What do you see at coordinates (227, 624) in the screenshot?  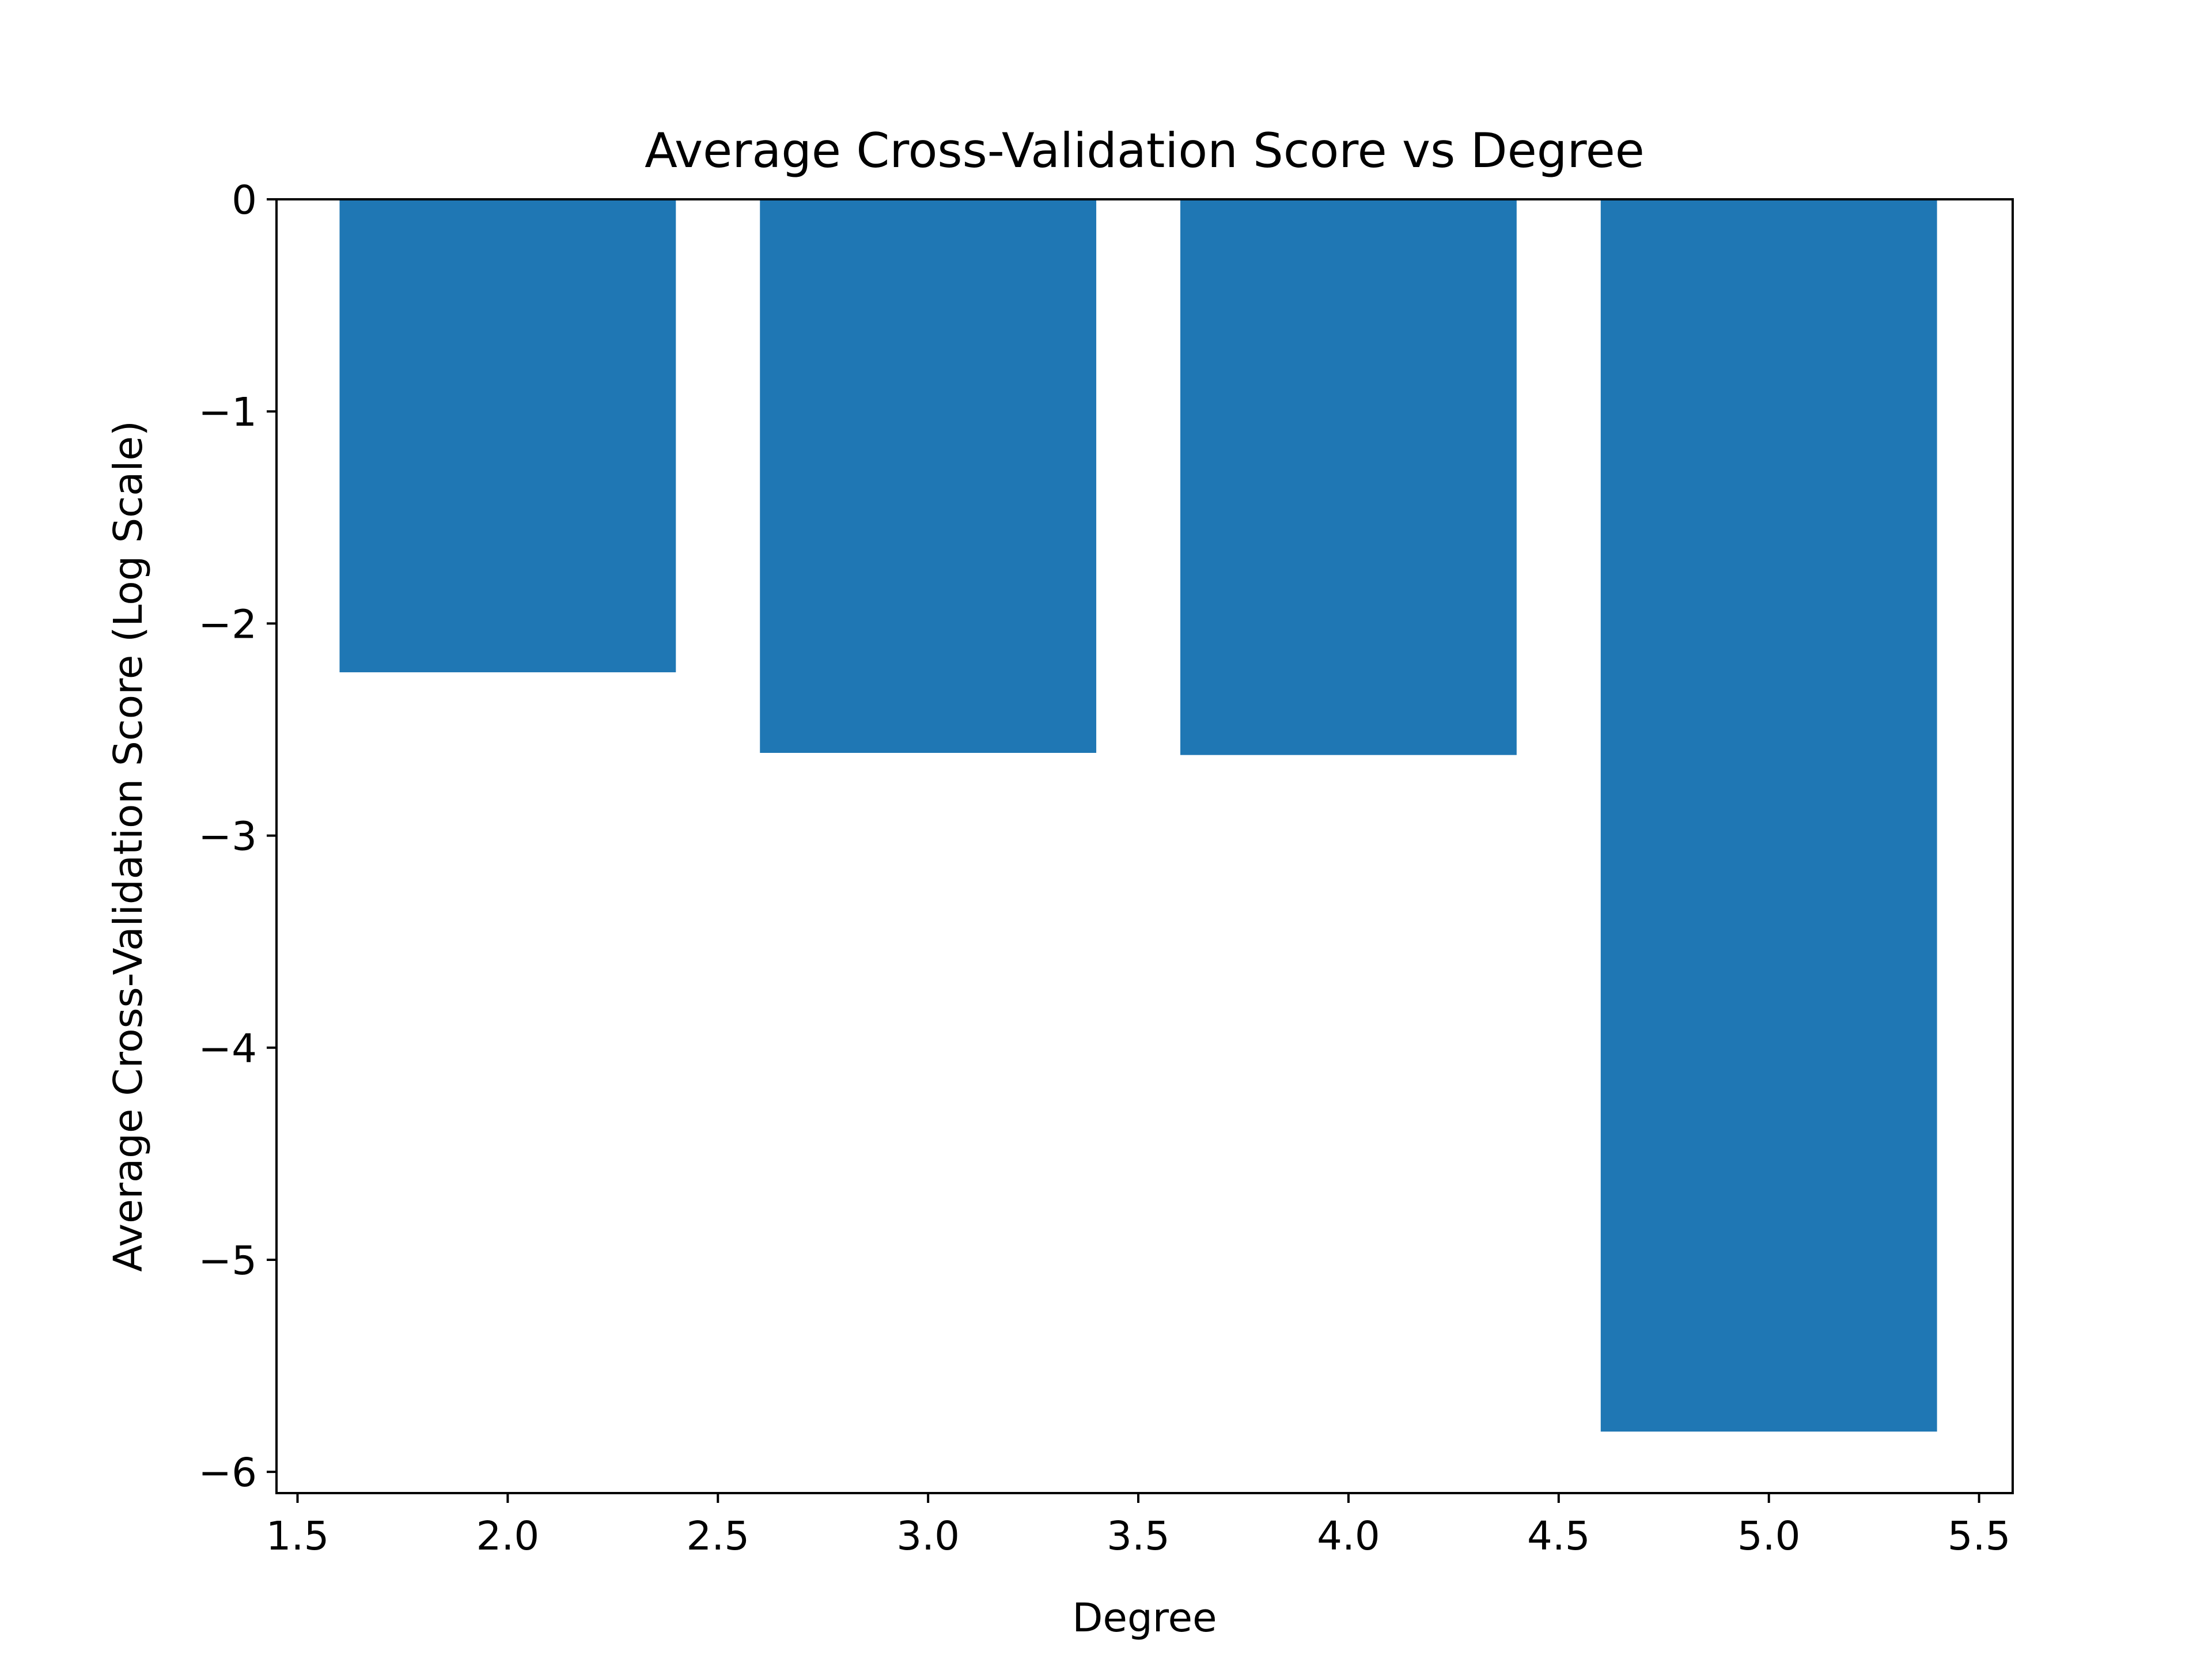 I see `y-tick-label: −2` at bounding box center [227, 624].